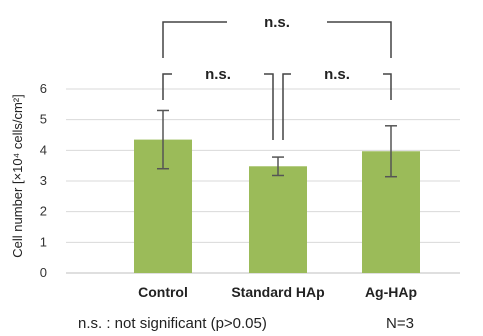 The image size is (483, 336). What do you see at coordinates (277, 143) in the screenshot?
I see `error-bars` at bounding box center [277, 143].